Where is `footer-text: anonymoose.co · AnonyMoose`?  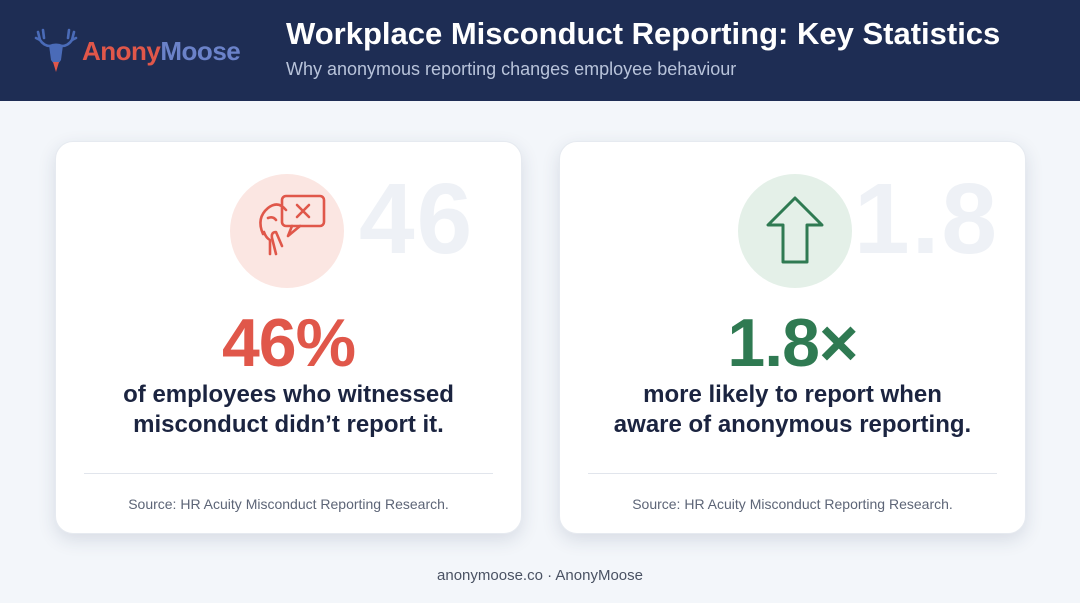 footer-text: anonymoose.co · AnonyMoose is located at coordinates (540, 575).